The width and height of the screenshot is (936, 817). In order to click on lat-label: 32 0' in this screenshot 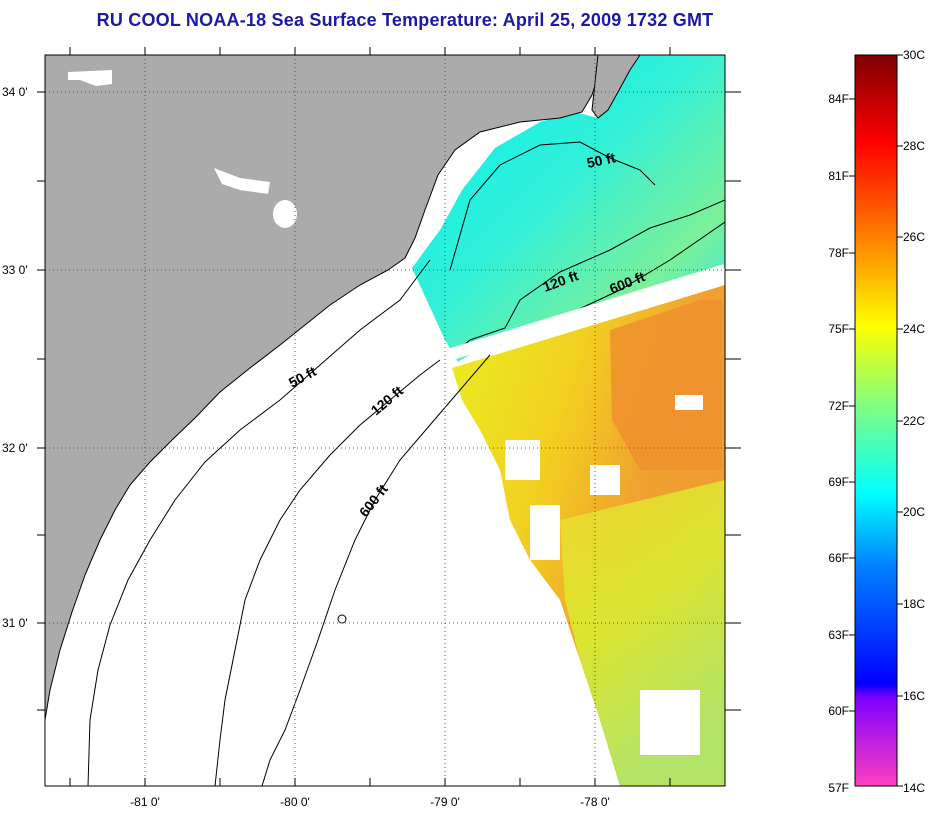, I will do `click(15, 448)`.